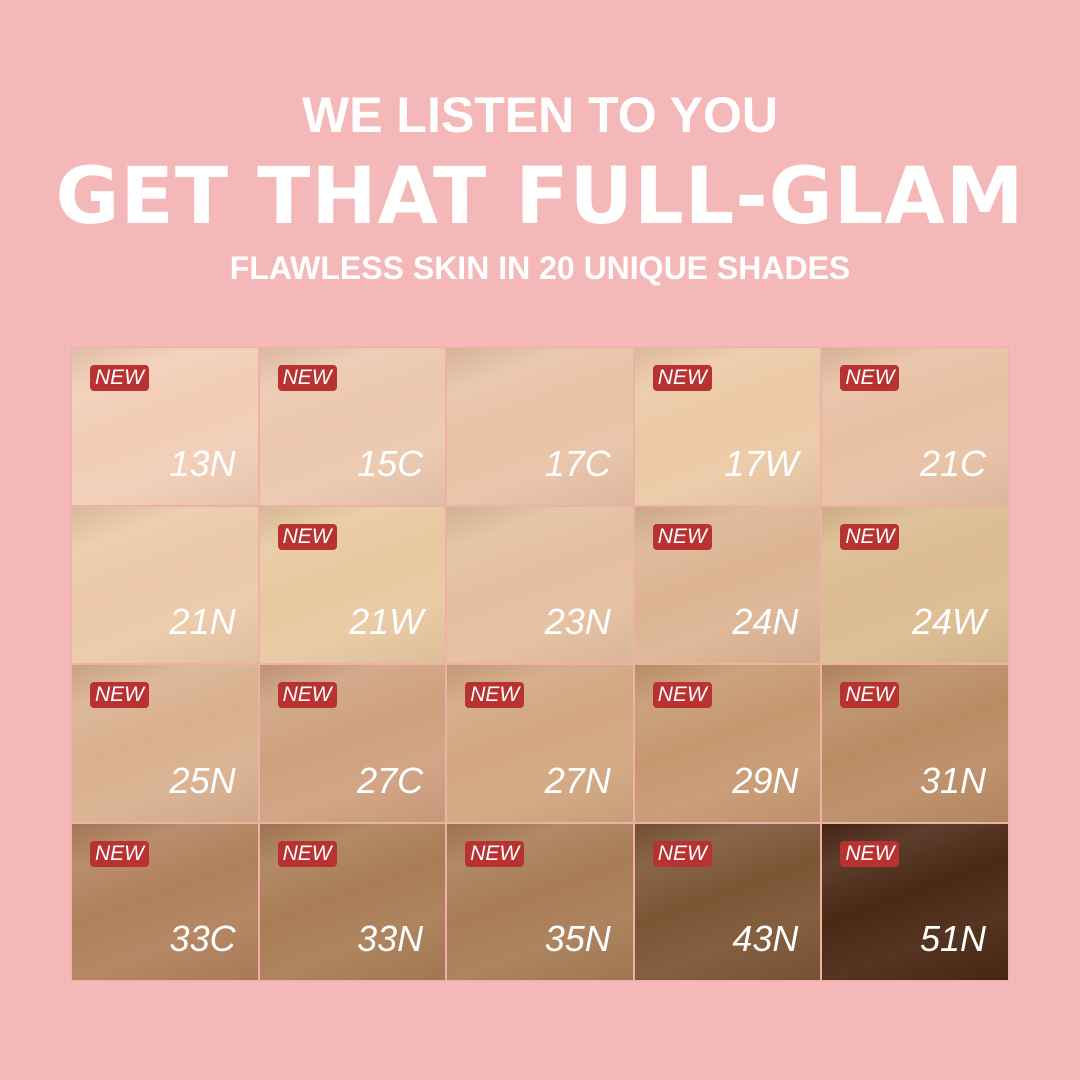  Describe the element at coordinates (540, 584) in the screenshot. I see `shade-swatch-23n: 23N` at that location.